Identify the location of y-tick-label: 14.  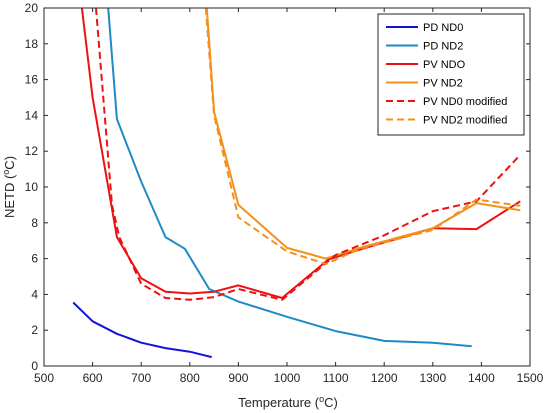
(32, 115).